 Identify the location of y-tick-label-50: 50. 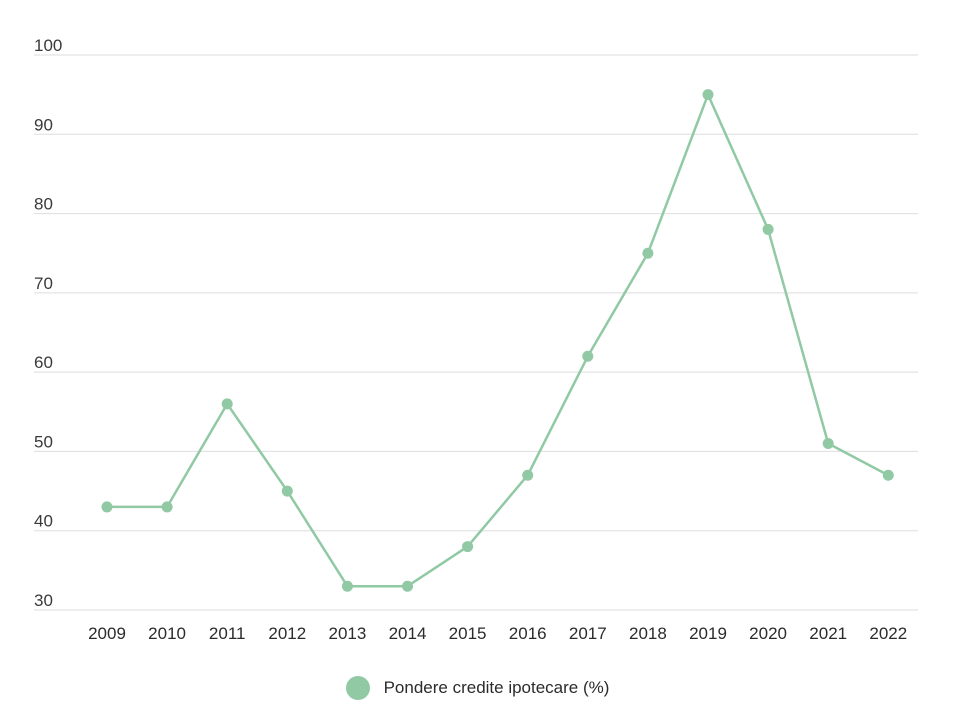
(43, 441).